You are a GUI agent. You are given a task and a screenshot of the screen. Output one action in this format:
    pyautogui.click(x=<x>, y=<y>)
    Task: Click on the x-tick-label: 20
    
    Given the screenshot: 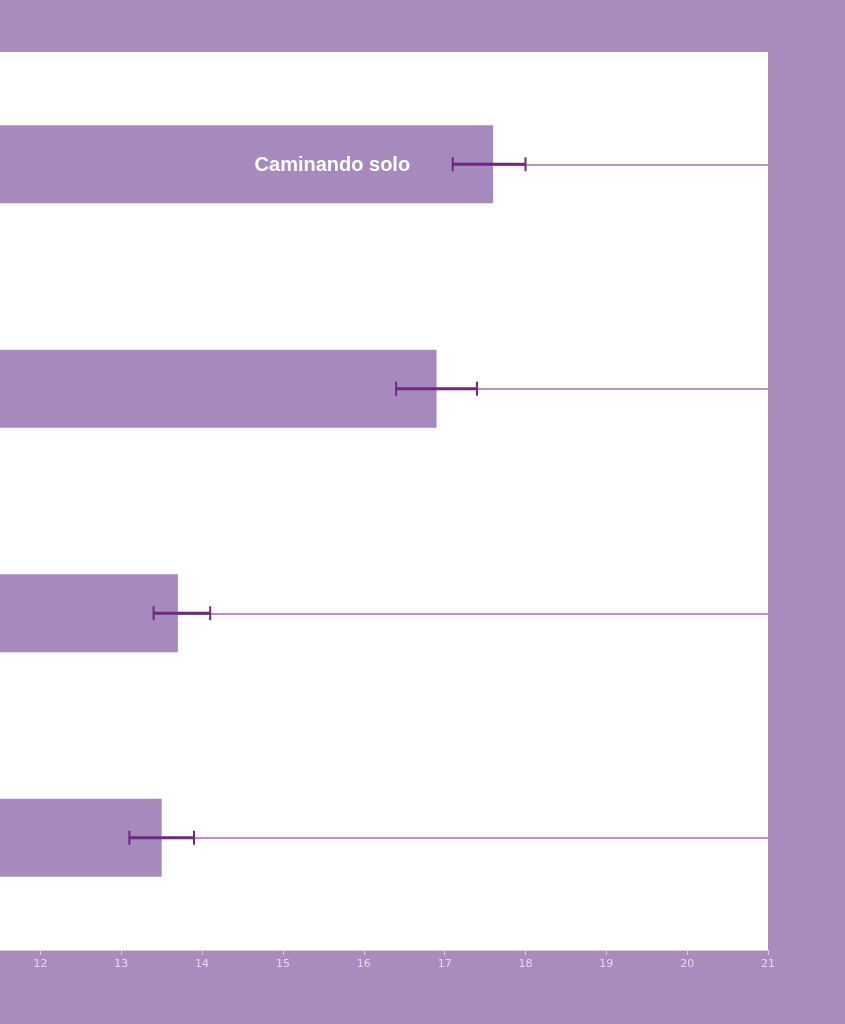 What is the action you would take?
    pyautogui.click(x=687, y=963)
    